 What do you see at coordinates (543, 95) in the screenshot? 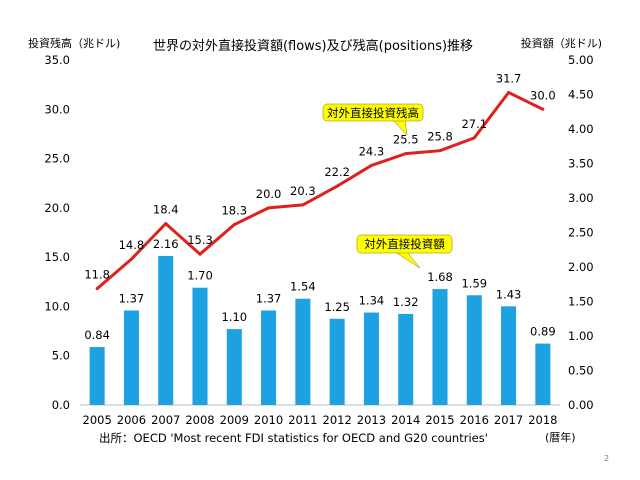
I see `line-label-2018: 30.0` at bounding box center [543, 95].